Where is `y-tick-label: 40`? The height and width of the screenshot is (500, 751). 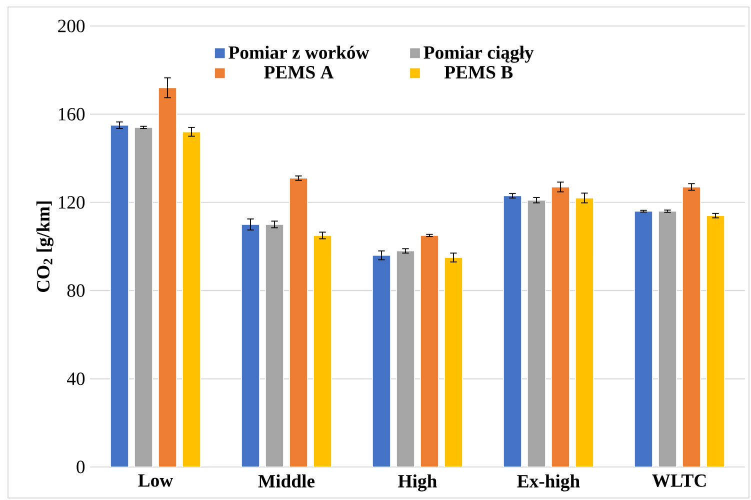 y-tick-label: 40 is located at coordinates (75, 379).